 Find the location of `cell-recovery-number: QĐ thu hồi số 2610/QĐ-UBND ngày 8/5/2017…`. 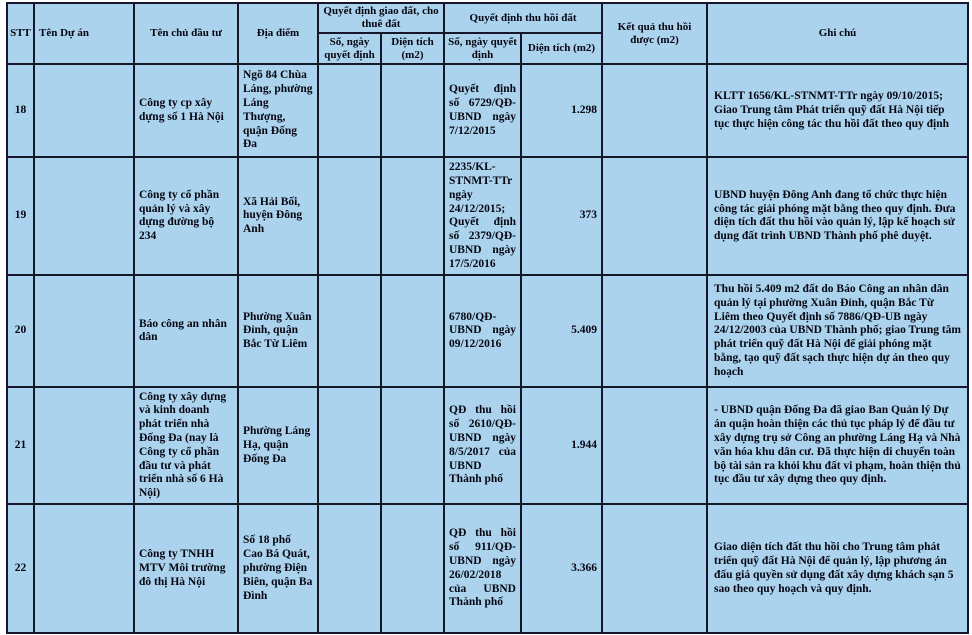

cell-recovery-number: QĐ thu hồi số 2610/QĐ-UBND ngày 8/5/2017… is located at coordinates (482, 446).